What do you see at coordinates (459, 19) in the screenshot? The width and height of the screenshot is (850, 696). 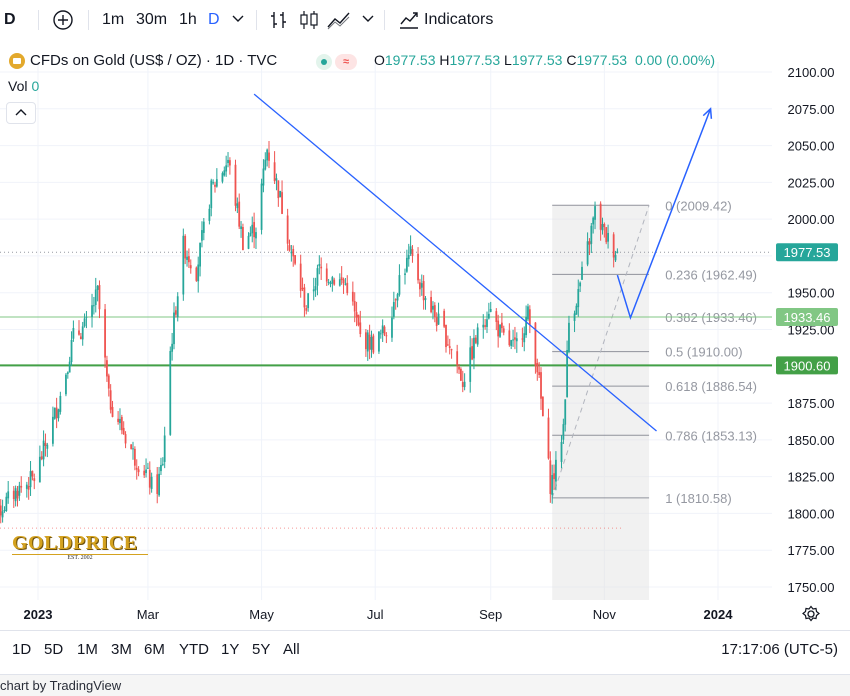 I see `indicators-button: Indicators` at bounding box center [459, 19].